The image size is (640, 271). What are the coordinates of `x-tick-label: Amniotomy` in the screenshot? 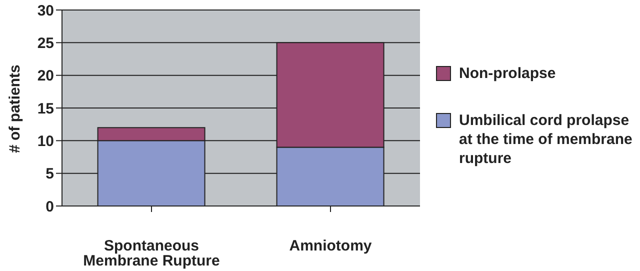 It's located at (330, 246).